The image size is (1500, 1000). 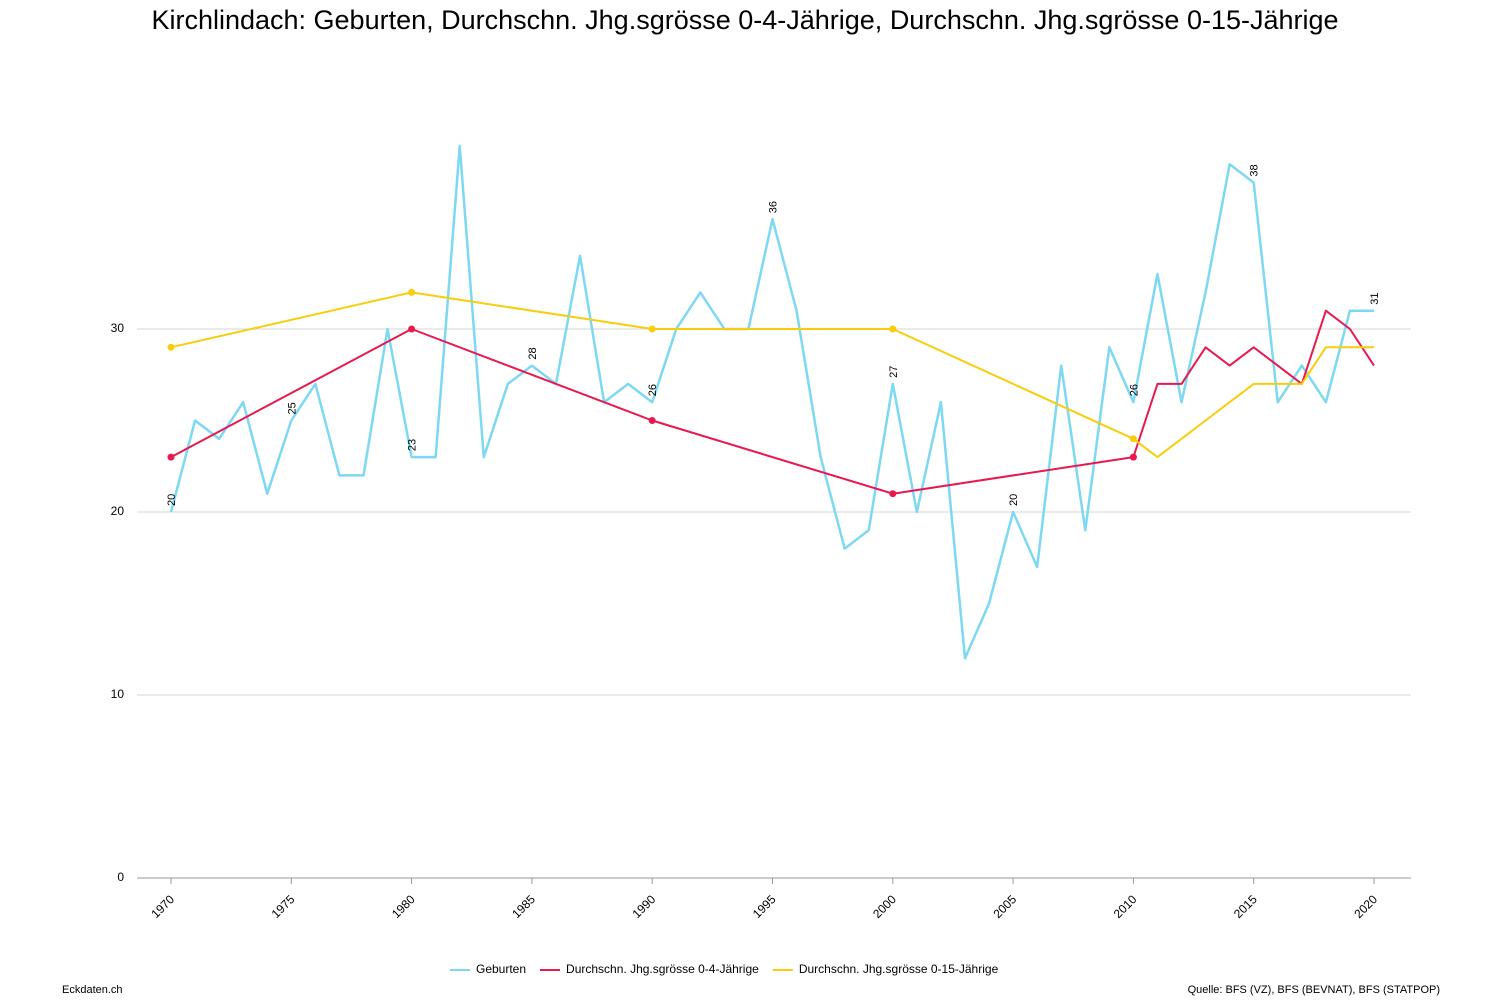 I want to click on y-tick-label: 10, so click(x=118, y=694).